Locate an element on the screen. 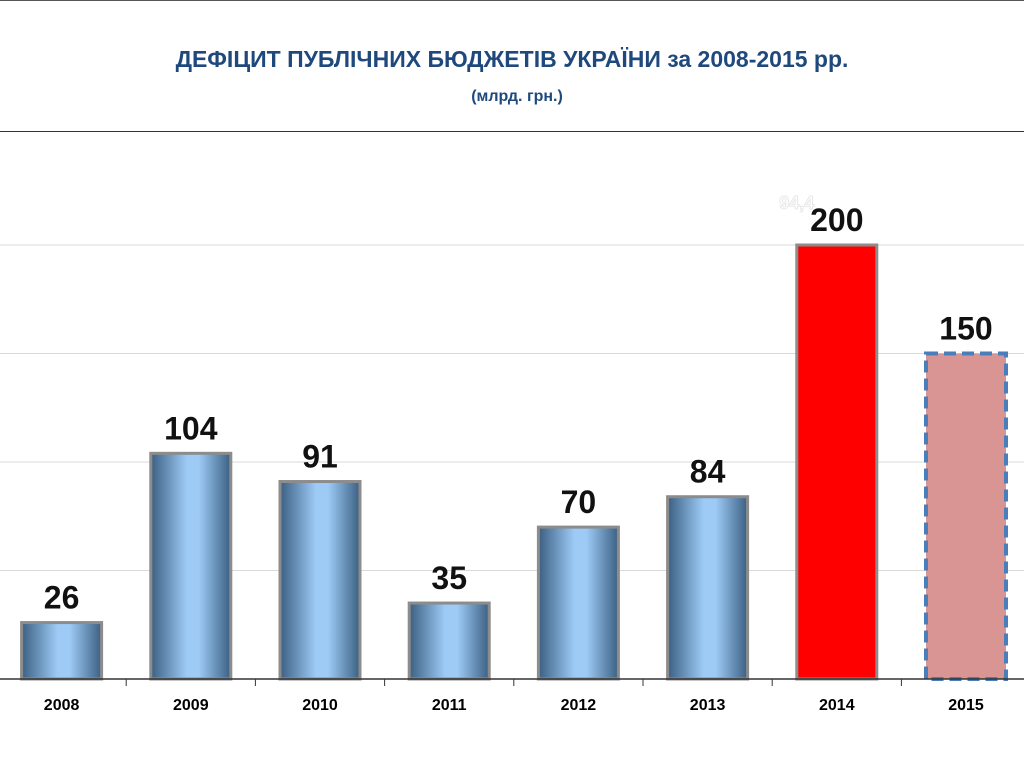 The width and height of the screenshot is (1024, 767). bar-2011 is located at coordinates (449, 641).